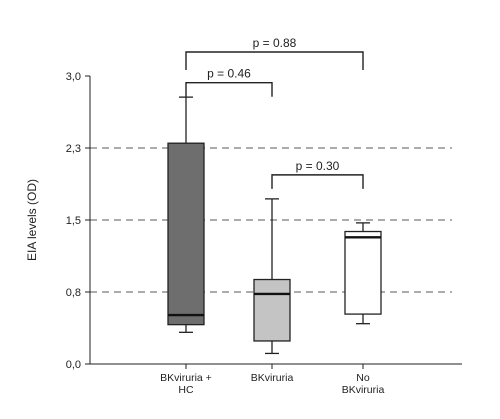  What do you see at coordinates (73, 221) in the screenshot?
I see `y-tick-label: 1,5` at bounding box center [73, 221].